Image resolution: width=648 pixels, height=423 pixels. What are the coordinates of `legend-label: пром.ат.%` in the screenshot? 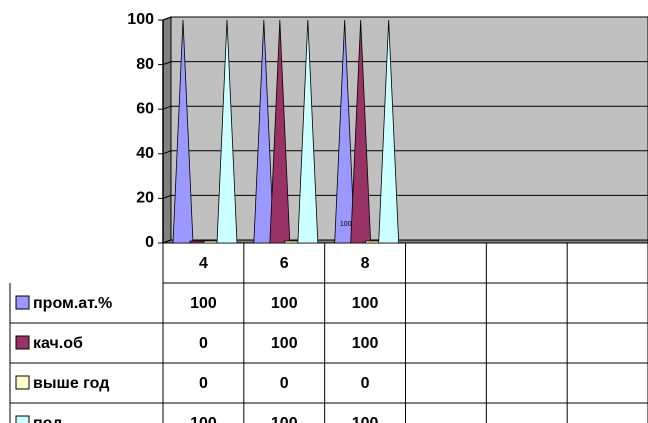 It's located at (72, 303).